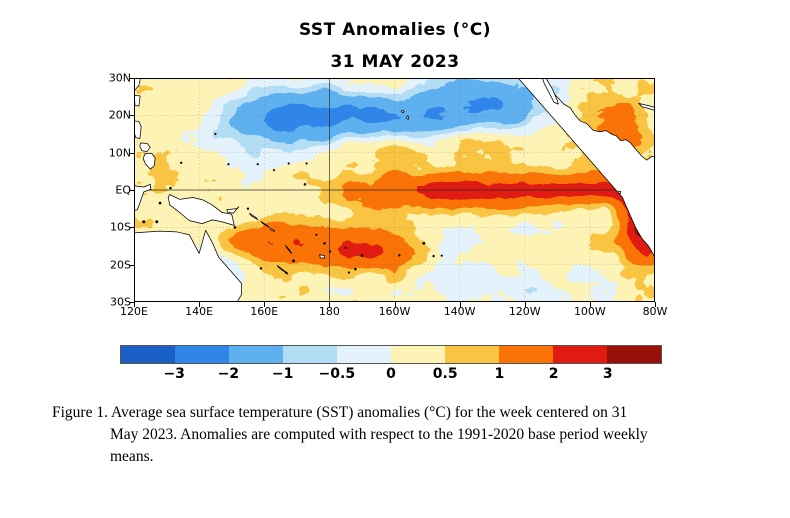 The image size is (790, 518). What do you see at coordinates (119, 115) in the screenshot?
I see `y-axis-tick-20N: 20N` at bounding box center [119, 115].